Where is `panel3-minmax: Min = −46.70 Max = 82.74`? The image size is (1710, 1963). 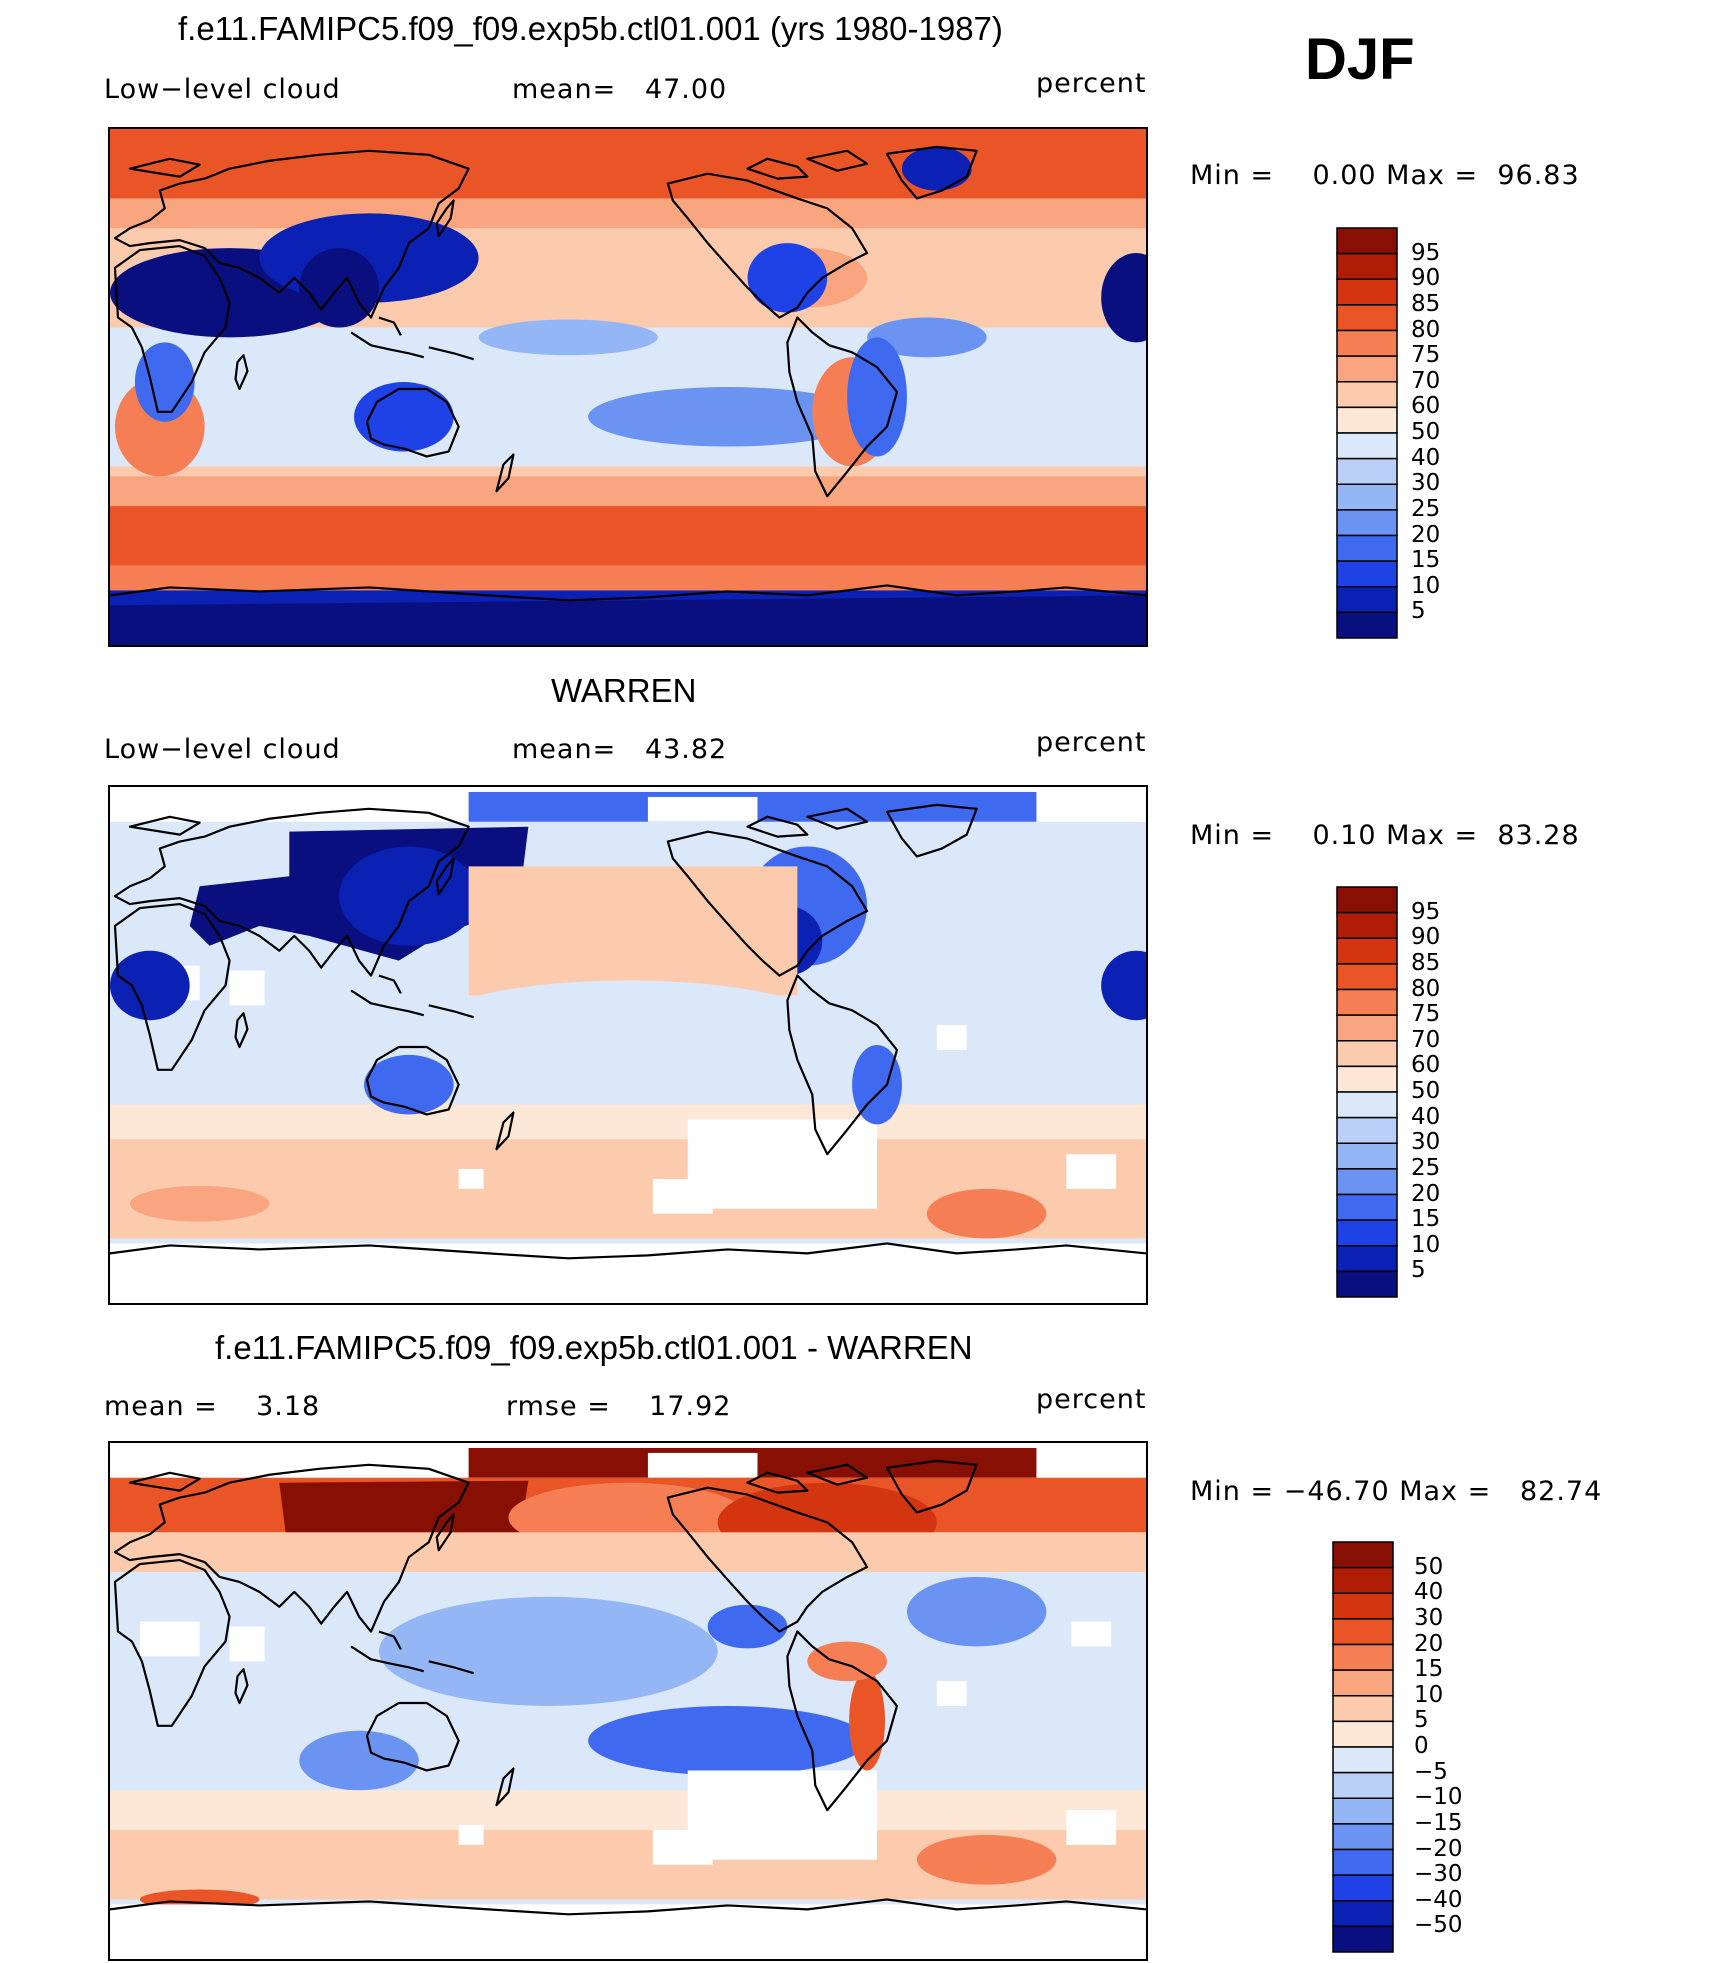
panel3-minmax: Min = −46.70 Max = 82.74 is located at coordinates (1396, 1491).